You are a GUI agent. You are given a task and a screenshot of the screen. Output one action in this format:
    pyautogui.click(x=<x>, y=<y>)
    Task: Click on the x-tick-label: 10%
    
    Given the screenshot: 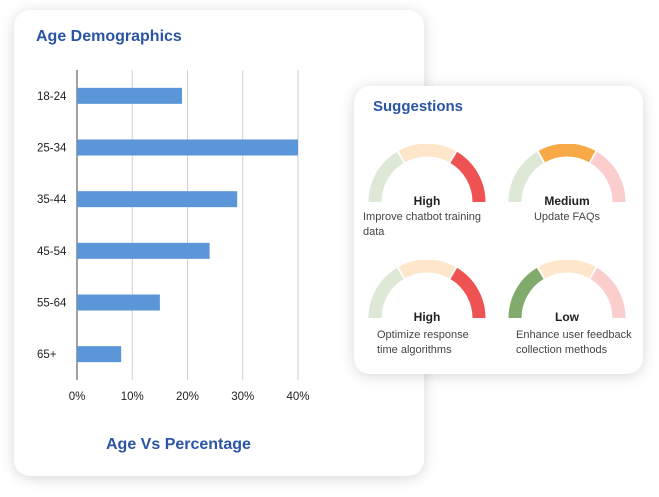 What is the action you would take?
    pyautogui.click(x=132, y=397)
    